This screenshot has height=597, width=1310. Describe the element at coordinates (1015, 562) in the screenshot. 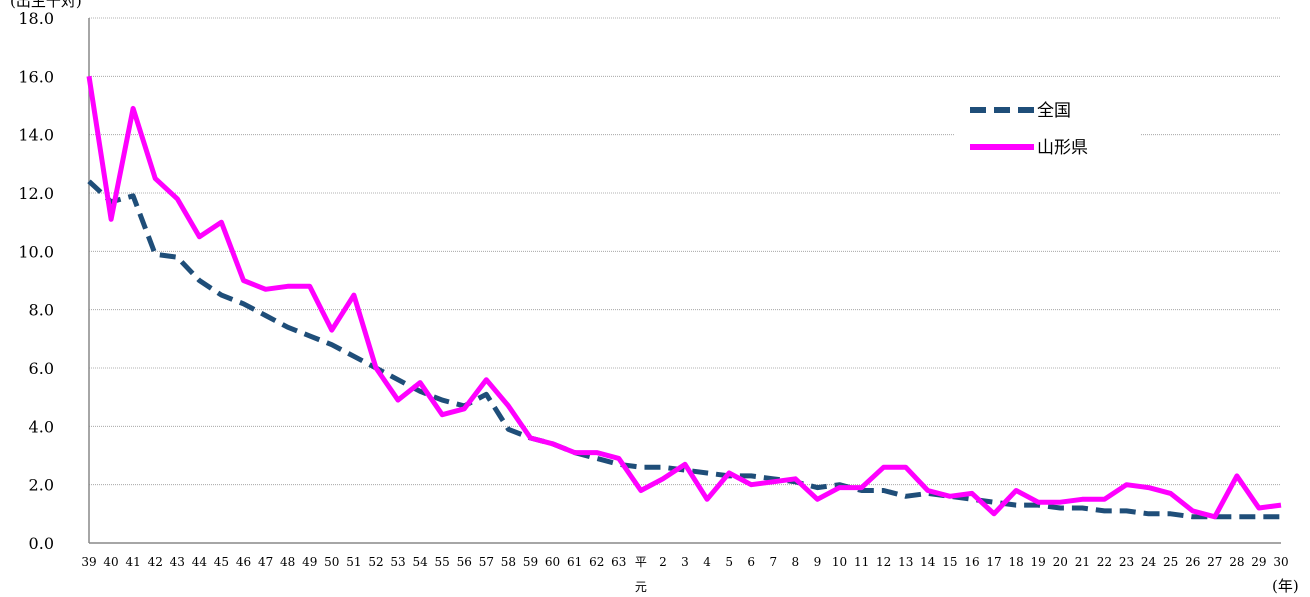

I see `x-tick-label: 18` at that location.